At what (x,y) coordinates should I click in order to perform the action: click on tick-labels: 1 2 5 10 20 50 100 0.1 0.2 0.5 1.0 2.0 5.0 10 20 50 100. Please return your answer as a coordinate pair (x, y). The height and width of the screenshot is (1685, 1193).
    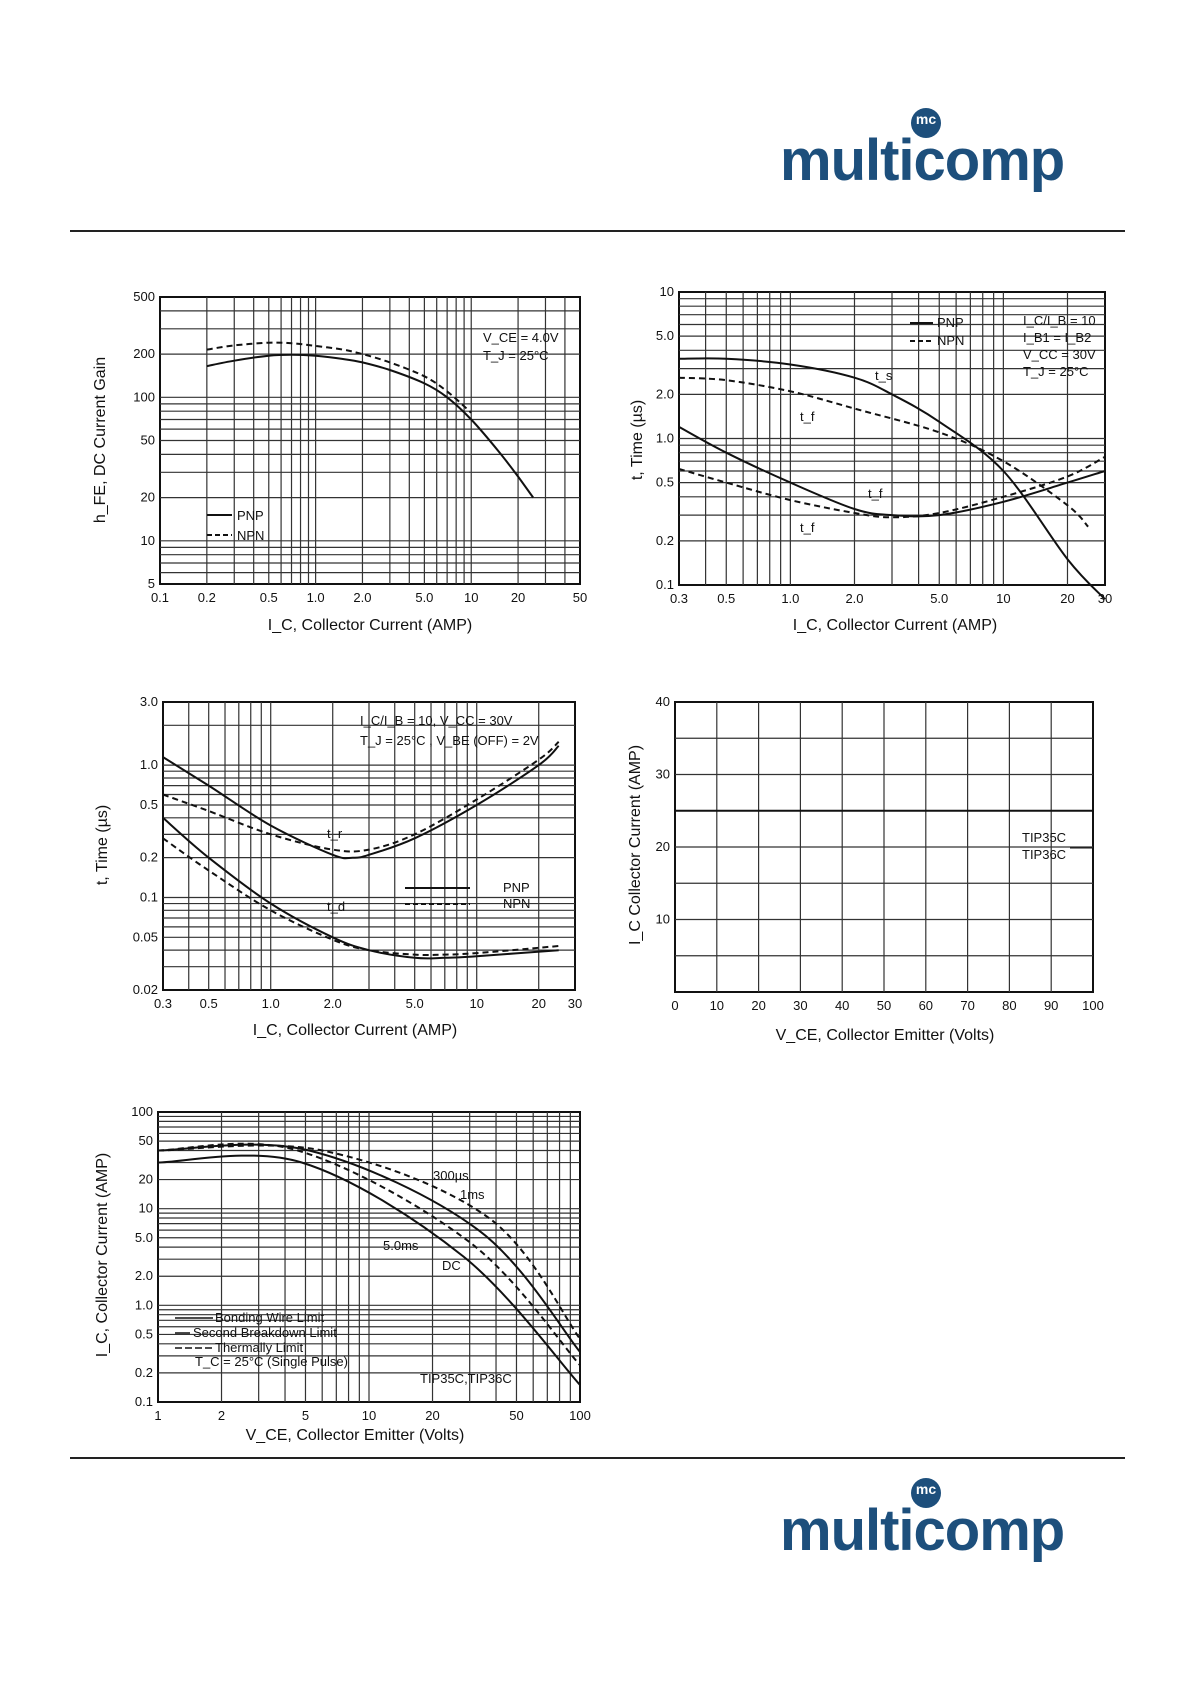
    Looking at the image, I should click on (361, 1263).